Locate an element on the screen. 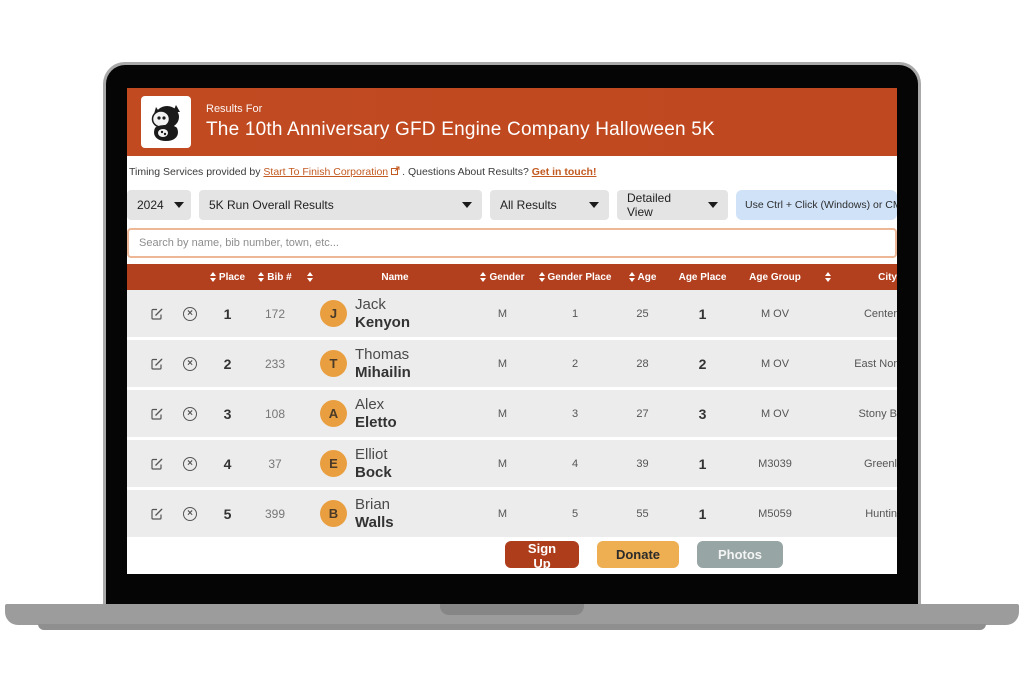 This screenshot has height=683, width=1024. gender-place-cell: 2 is located at coordinates (575, 363).